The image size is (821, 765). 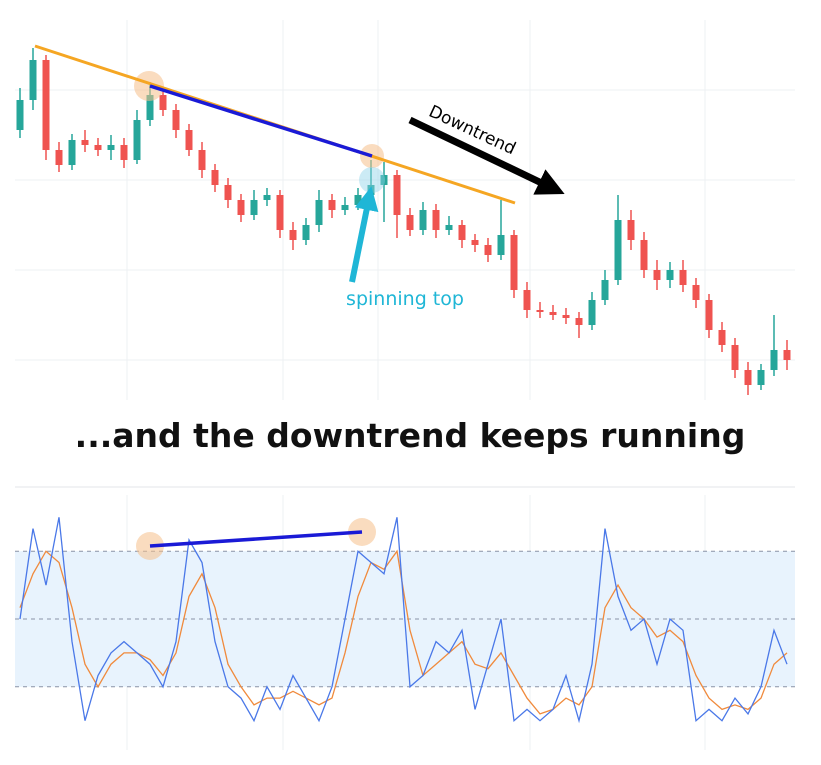 I want to click on chart-title: ...and the downtrend keeps running, so click(x=410, y=435).